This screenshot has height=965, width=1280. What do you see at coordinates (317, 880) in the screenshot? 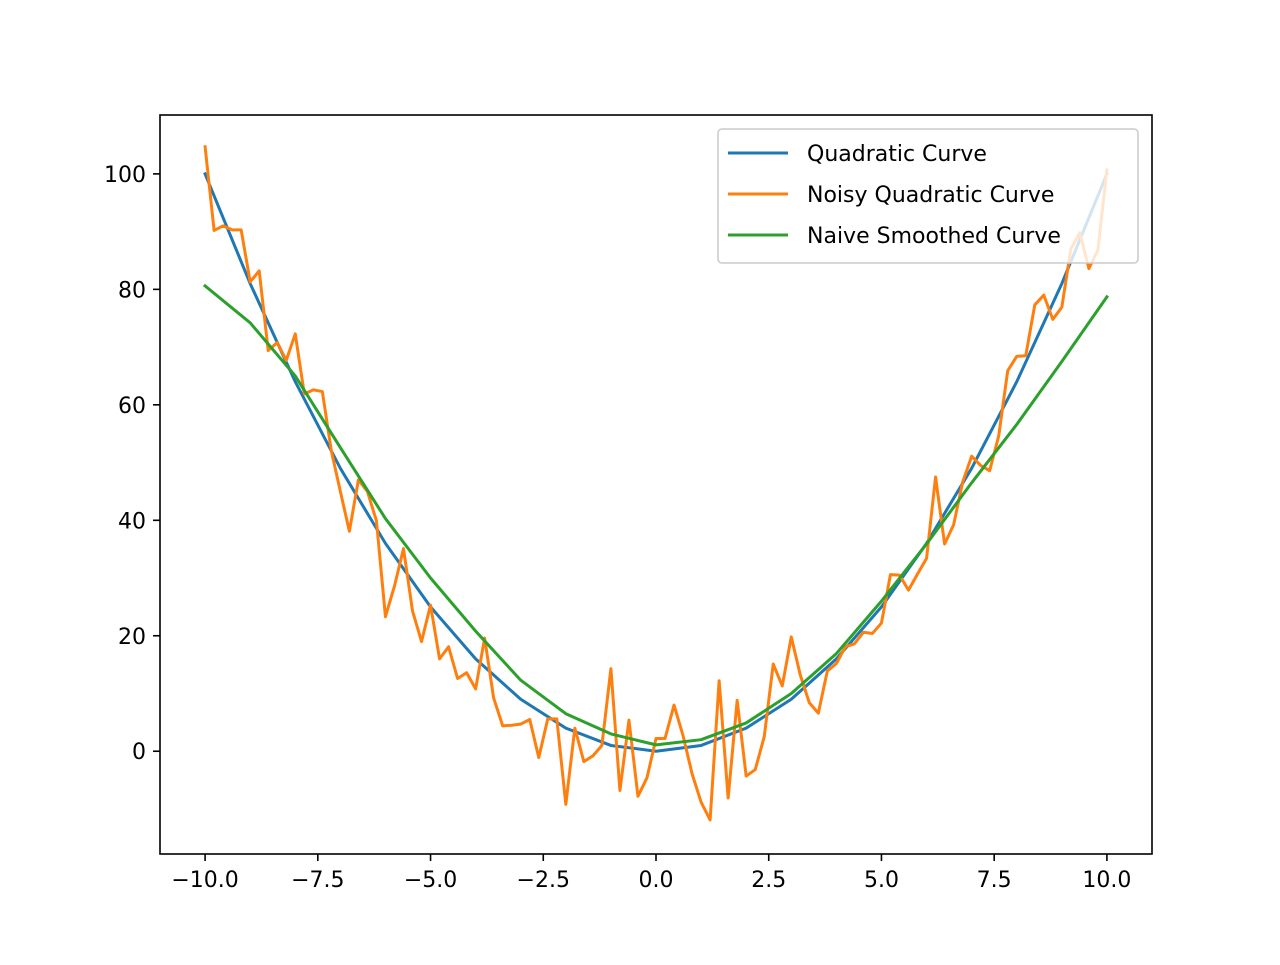
I see `x-tick-label: −7.5` at bounding box center [317, 880].